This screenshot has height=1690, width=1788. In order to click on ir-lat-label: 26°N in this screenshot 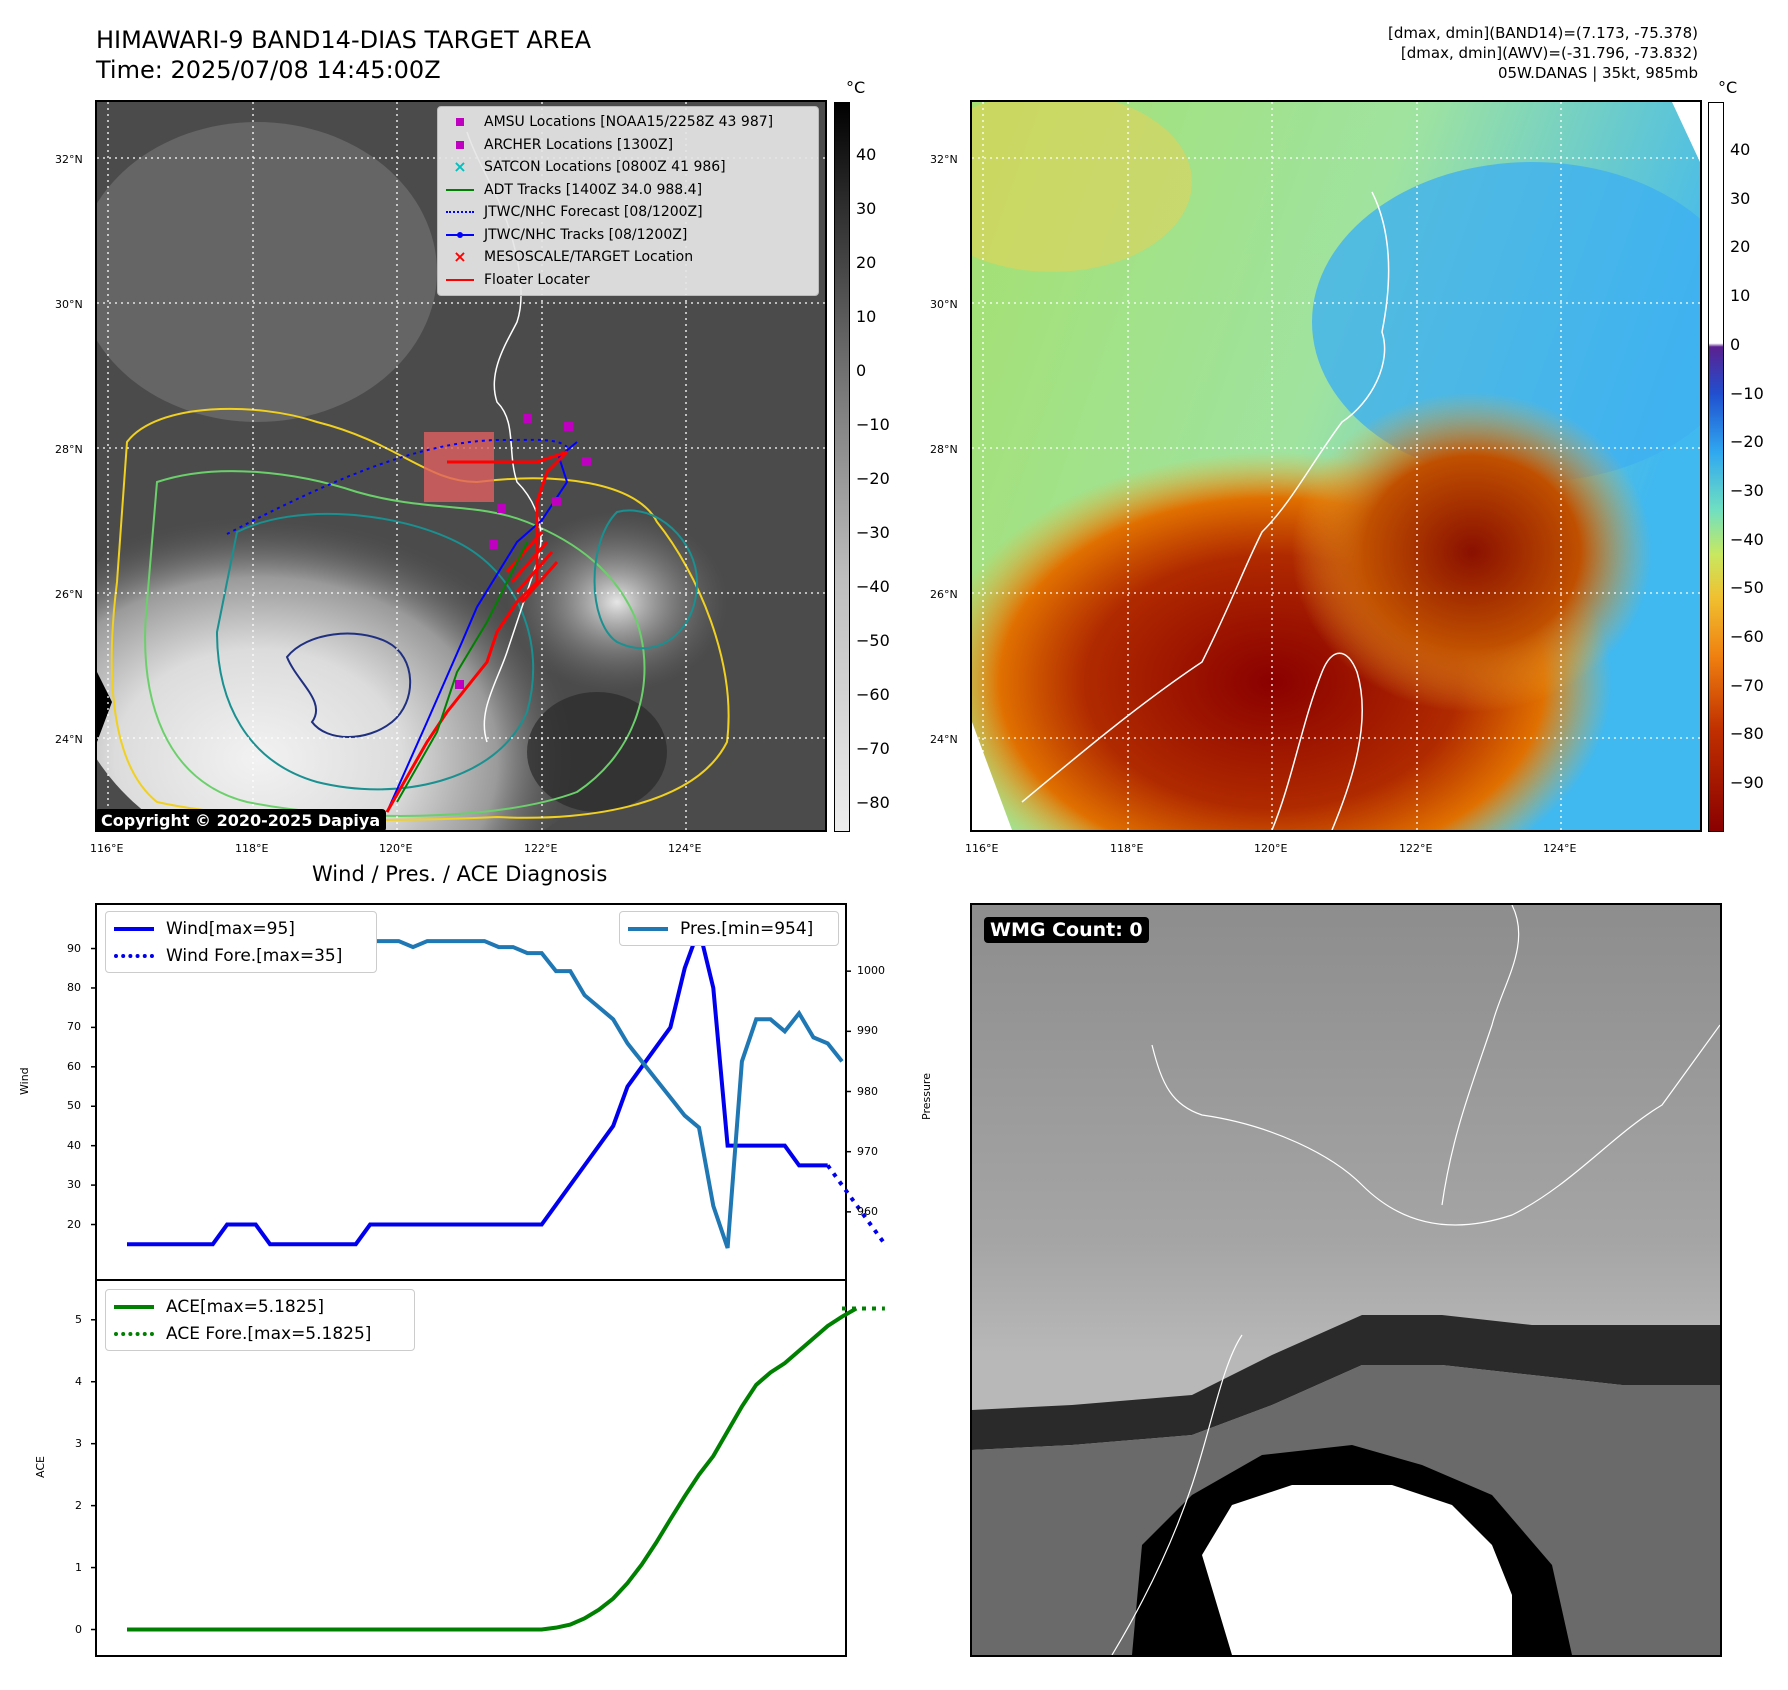, I will do `click(69, 594)`.